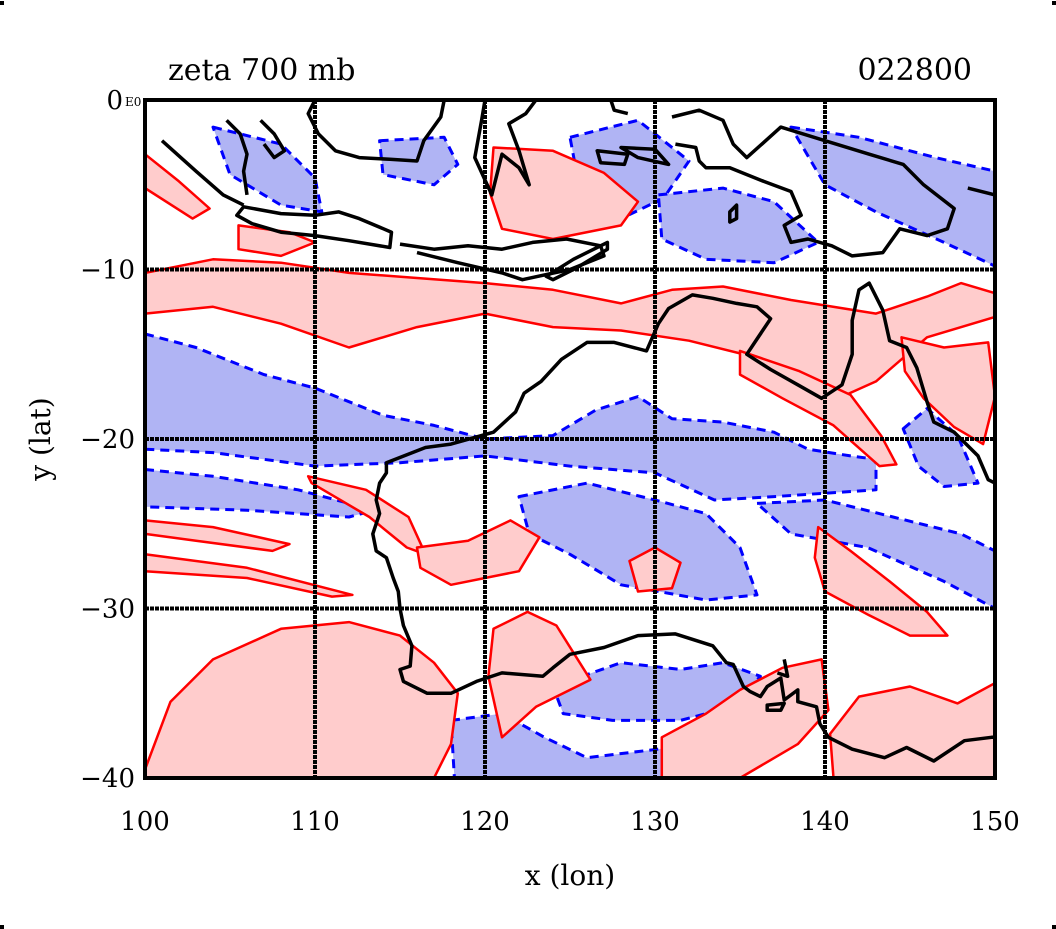 Image resolution: width=1056 pixels, height=929 pixels. I want to click on y-tick-label: −20, so click(107, 440).